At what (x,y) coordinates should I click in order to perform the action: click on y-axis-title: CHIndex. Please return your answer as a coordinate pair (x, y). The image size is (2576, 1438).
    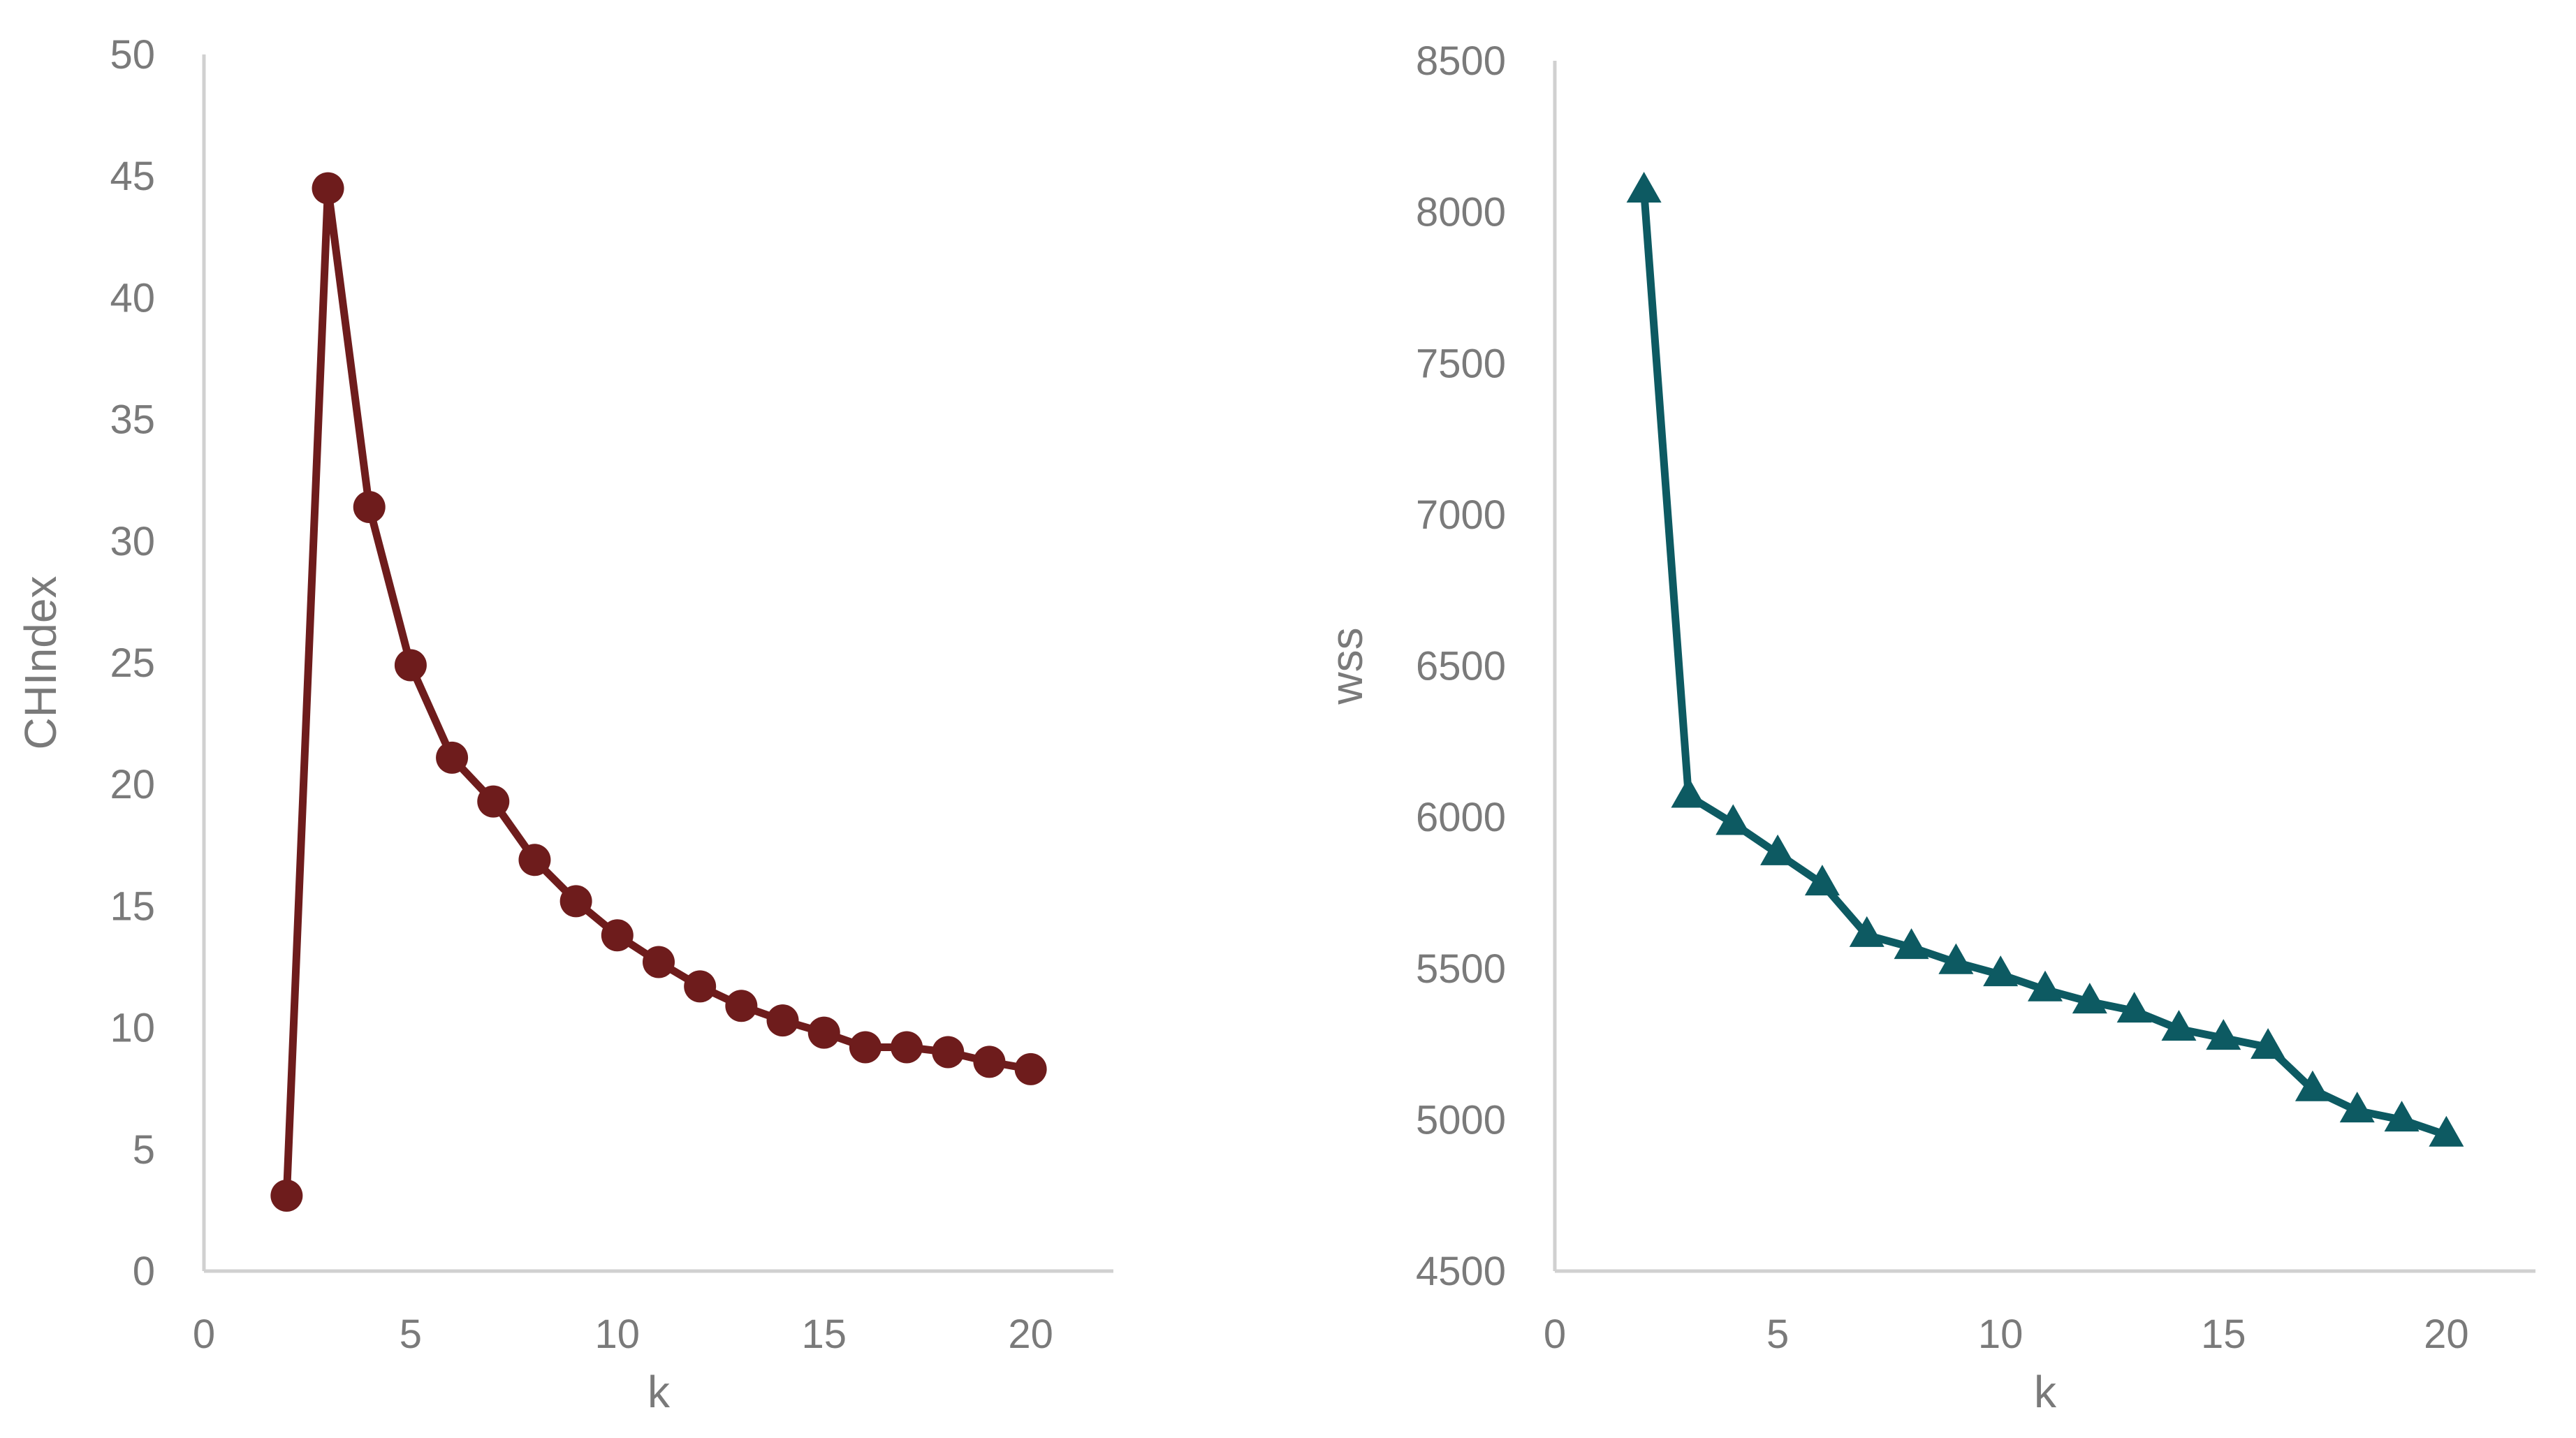
    Looking at the image, I should click on (40, 663).